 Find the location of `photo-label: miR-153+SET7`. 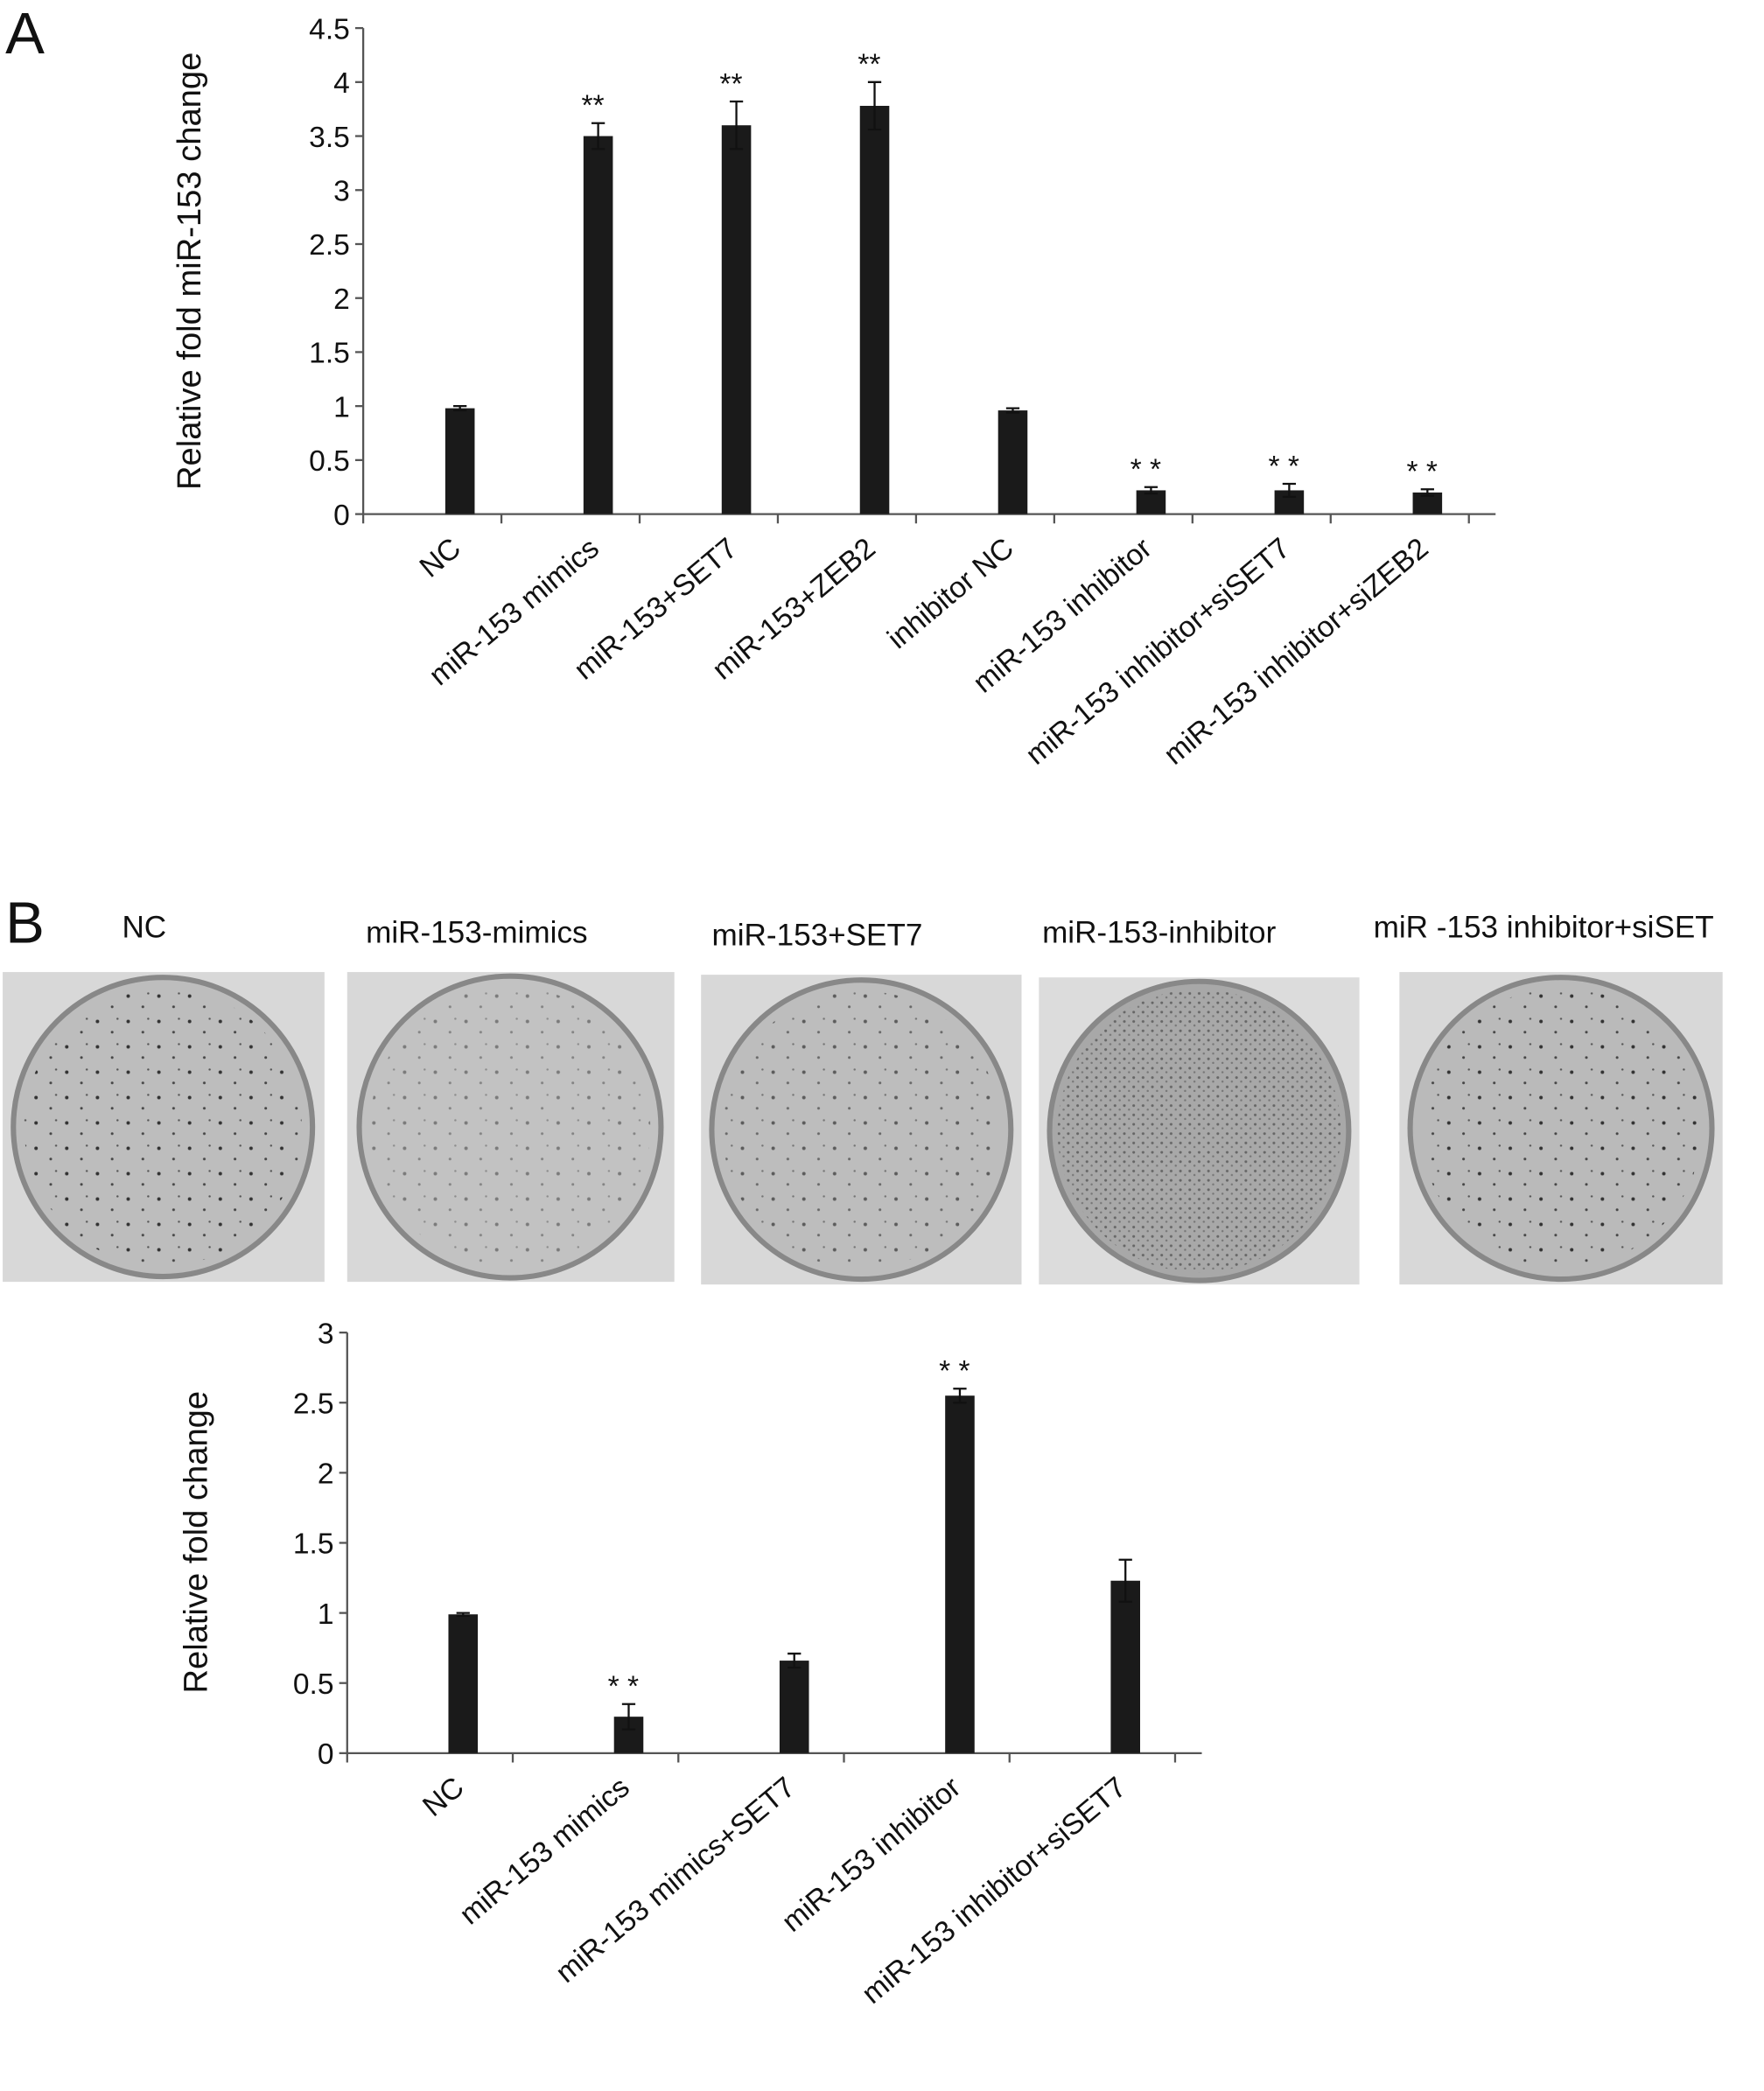

photo-label: miR-153+SET7 is located at coordinates (817, 936).